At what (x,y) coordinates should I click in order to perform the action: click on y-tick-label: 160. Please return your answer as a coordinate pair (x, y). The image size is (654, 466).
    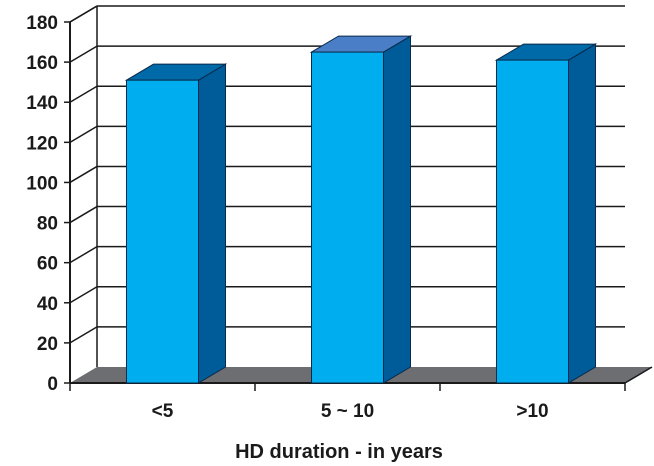
    Looking at the image, I should click on (42, 63).